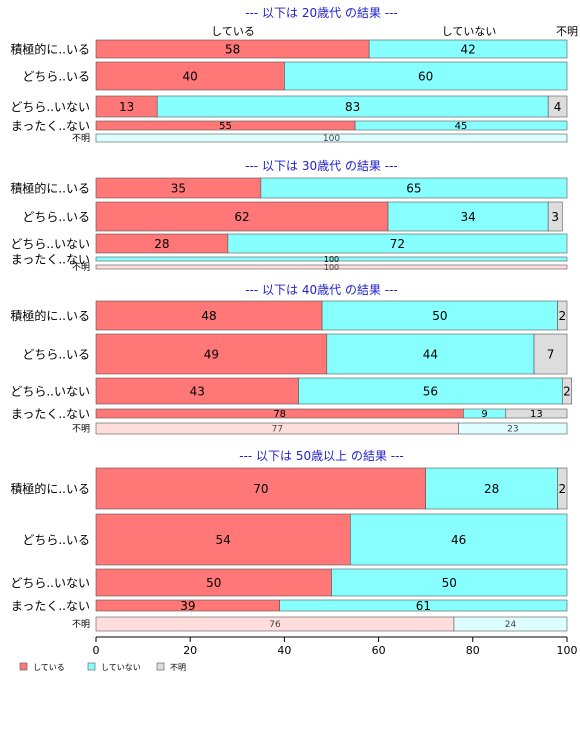 Image resolution: width=580 pixels, height=747 pixels. Describe the element at coordinates (567, 650) in the screenshot. I see `x-tick-label: 100` at that location.